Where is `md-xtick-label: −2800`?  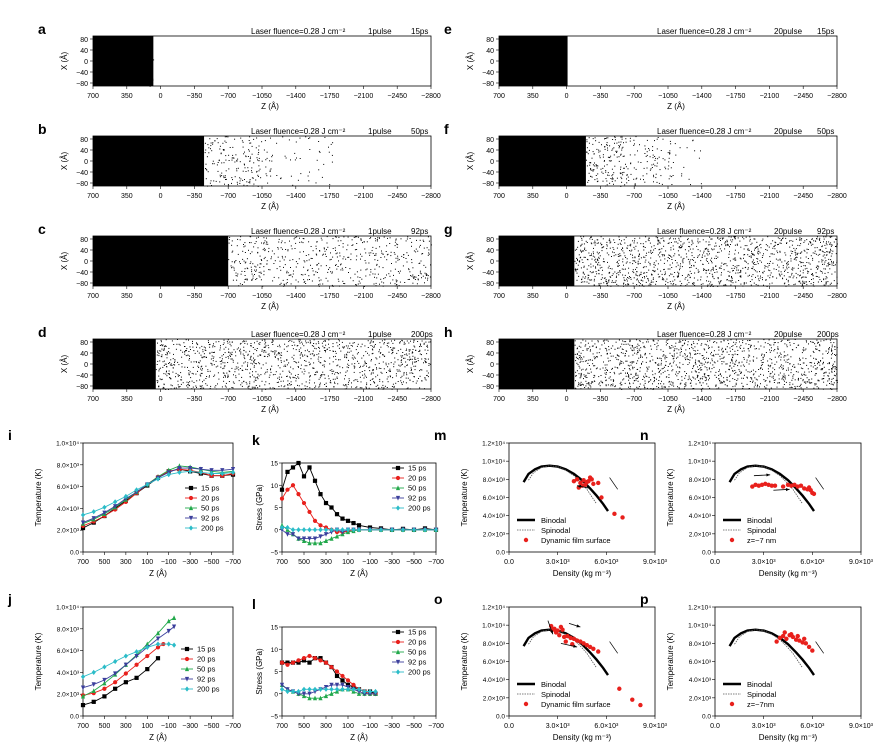 md-xtick-label: −2800 is located at coordinates (837, 296).